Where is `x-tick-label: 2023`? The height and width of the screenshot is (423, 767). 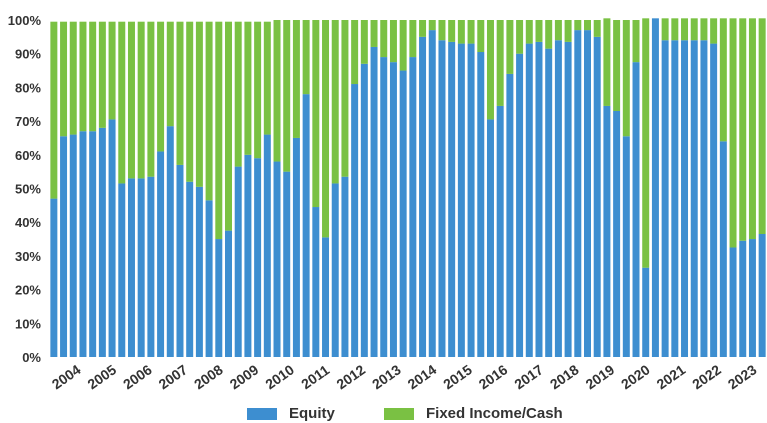 x-tick-label: 2023 is located at coordinates (742, 376).